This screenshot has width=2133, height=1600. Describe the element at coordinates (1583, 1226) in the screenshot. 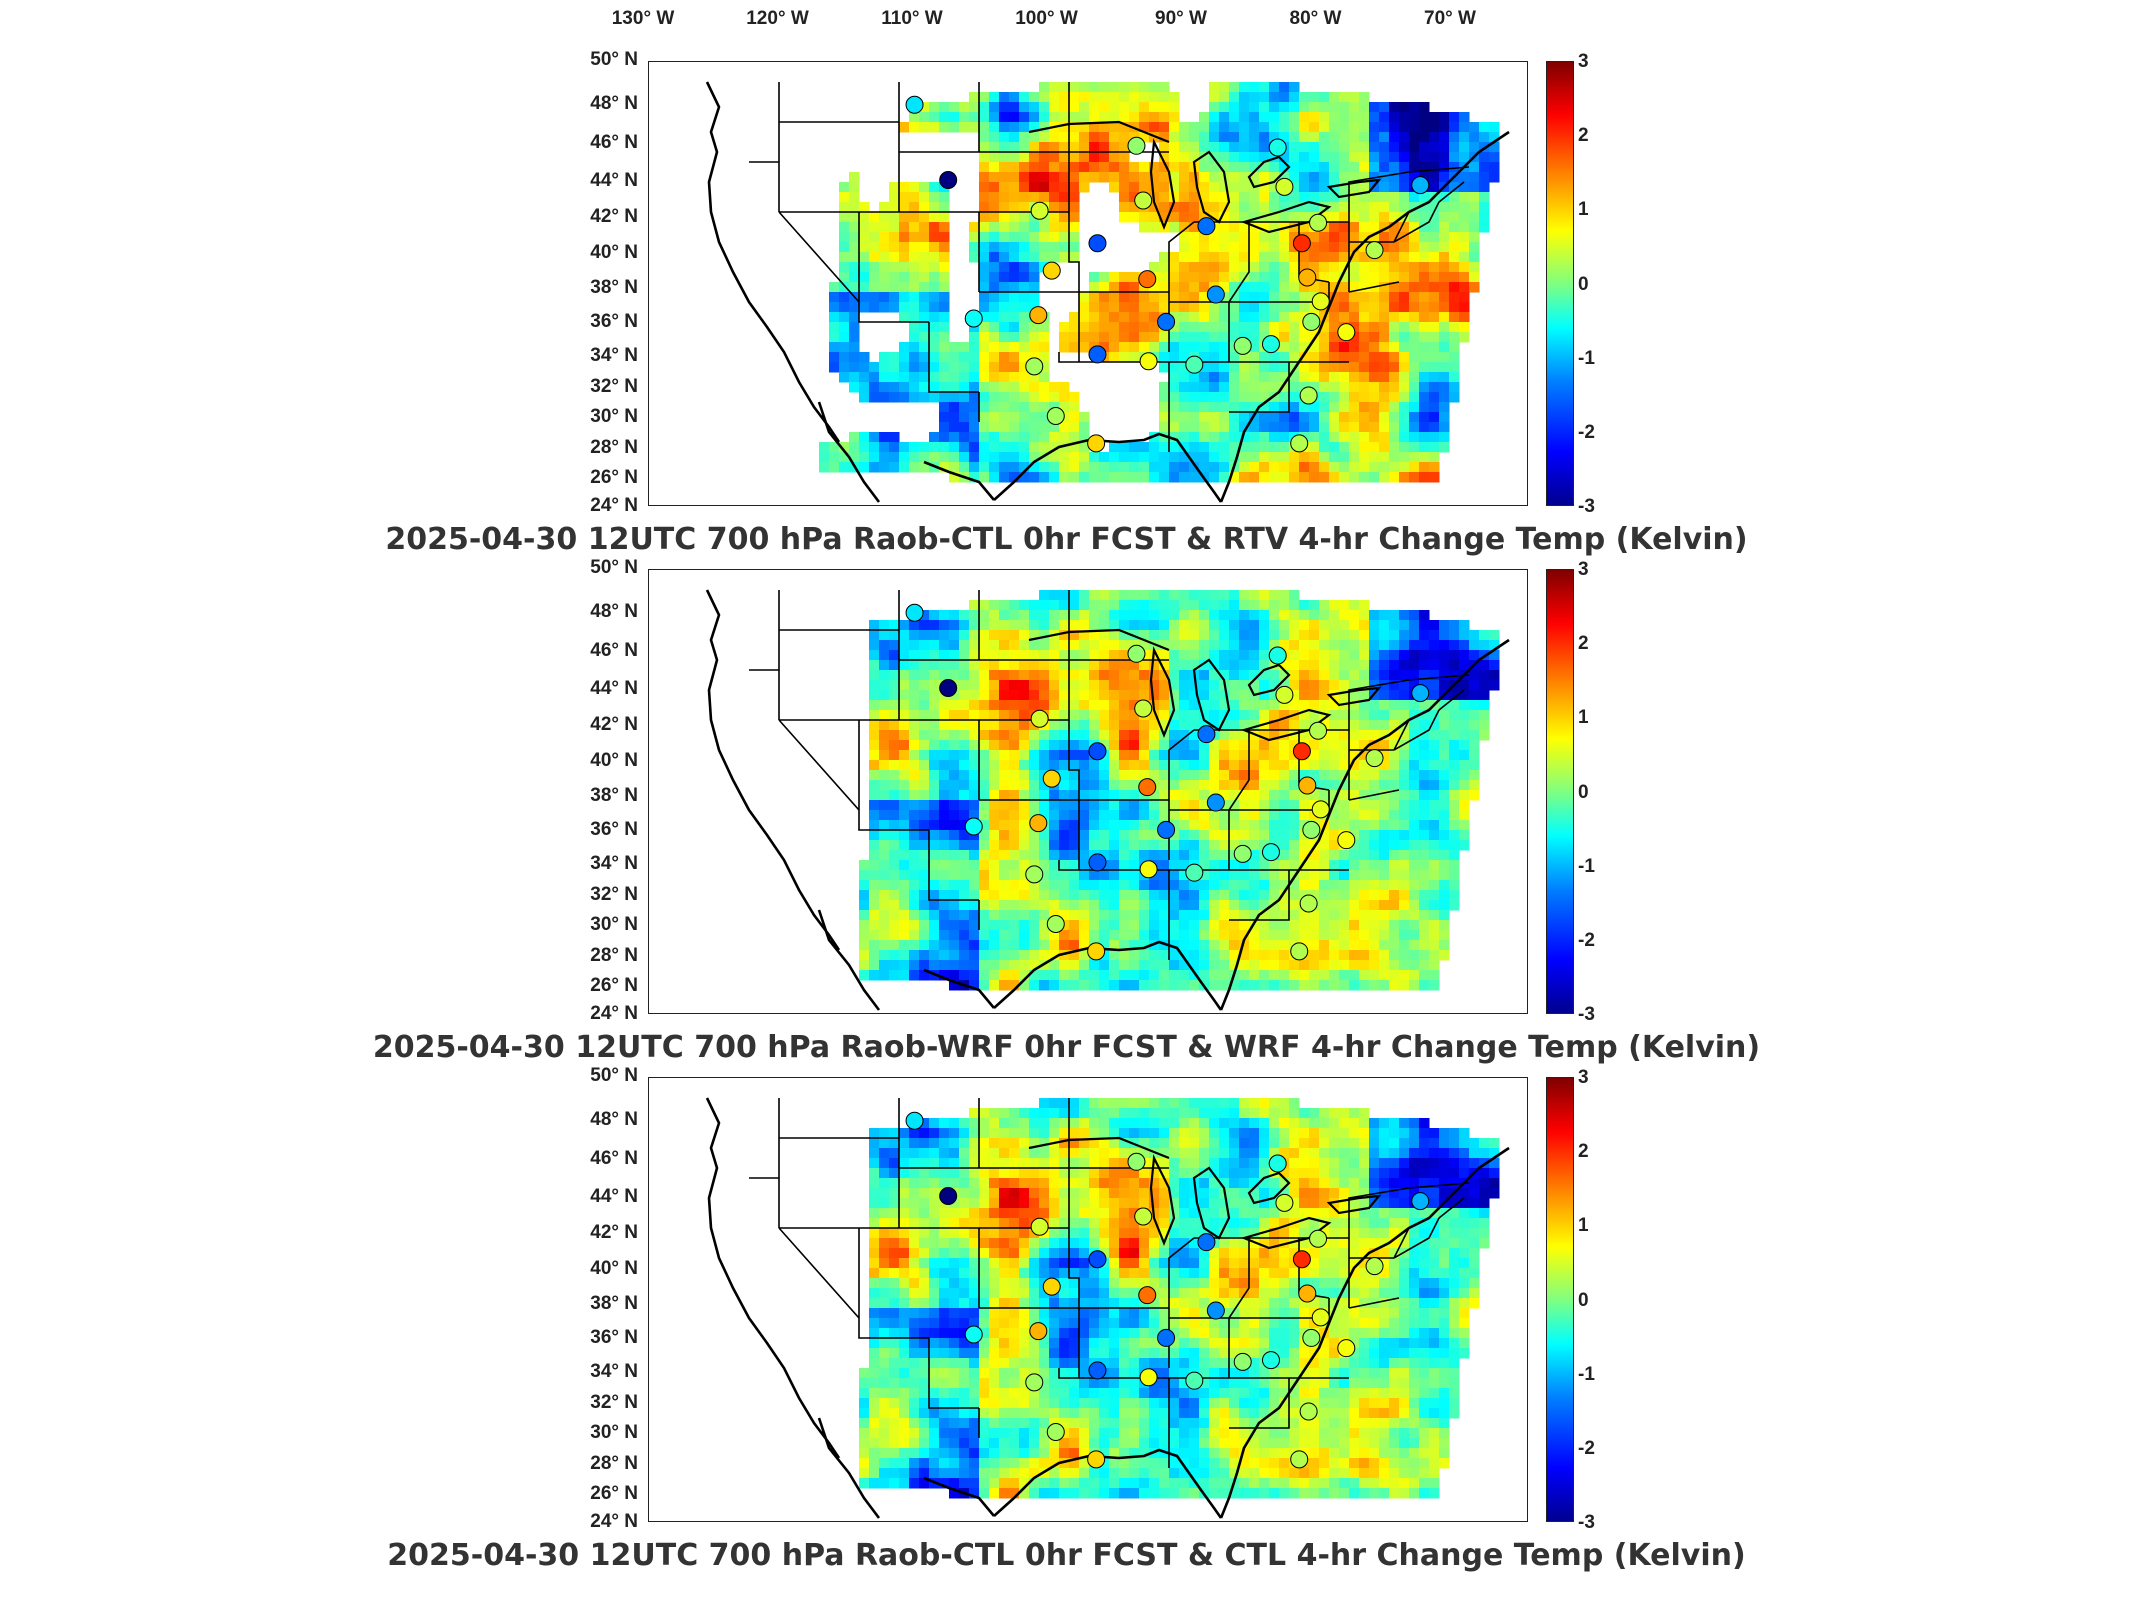

I see `colorbar-tick: 1` at that location.